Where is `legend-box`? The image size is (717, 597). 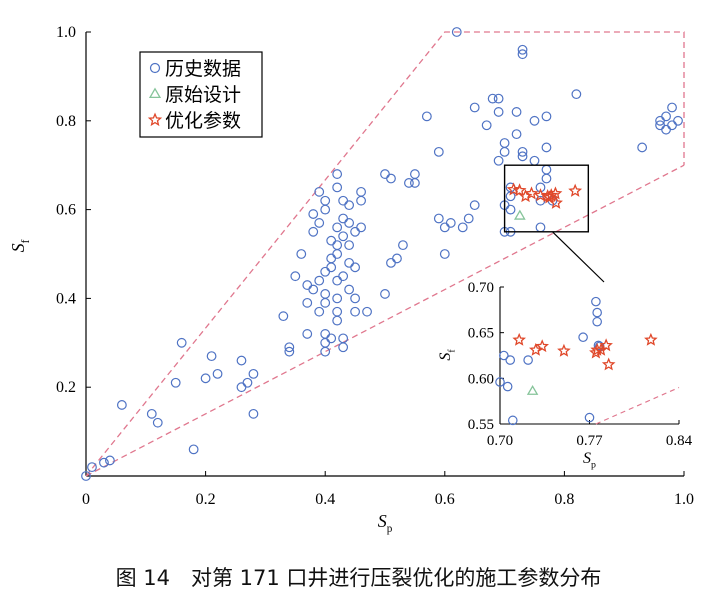 legend-box is located at coordinates (201, 94).